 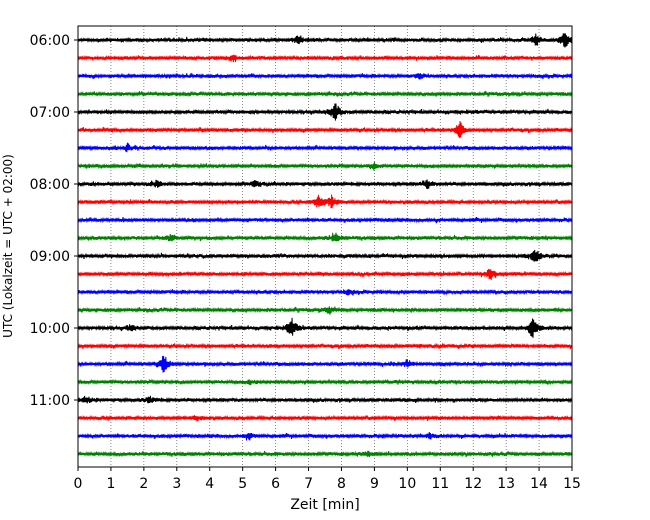 What do you see at coordinates (50, 401) in the screenshot?
I see `y-tick-label: 11:00` at bounding box center [50, 401].